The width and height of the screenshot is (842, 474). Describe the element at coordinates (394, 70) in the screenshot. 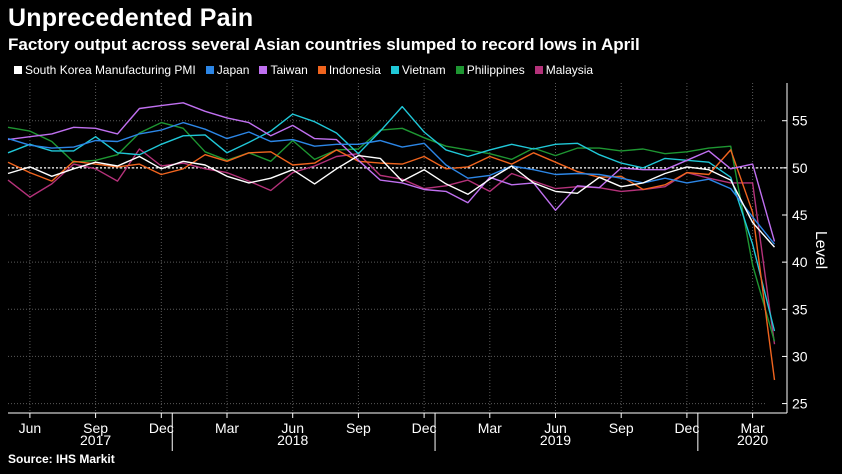

I see `legend-swatch-vietnam` at that location.